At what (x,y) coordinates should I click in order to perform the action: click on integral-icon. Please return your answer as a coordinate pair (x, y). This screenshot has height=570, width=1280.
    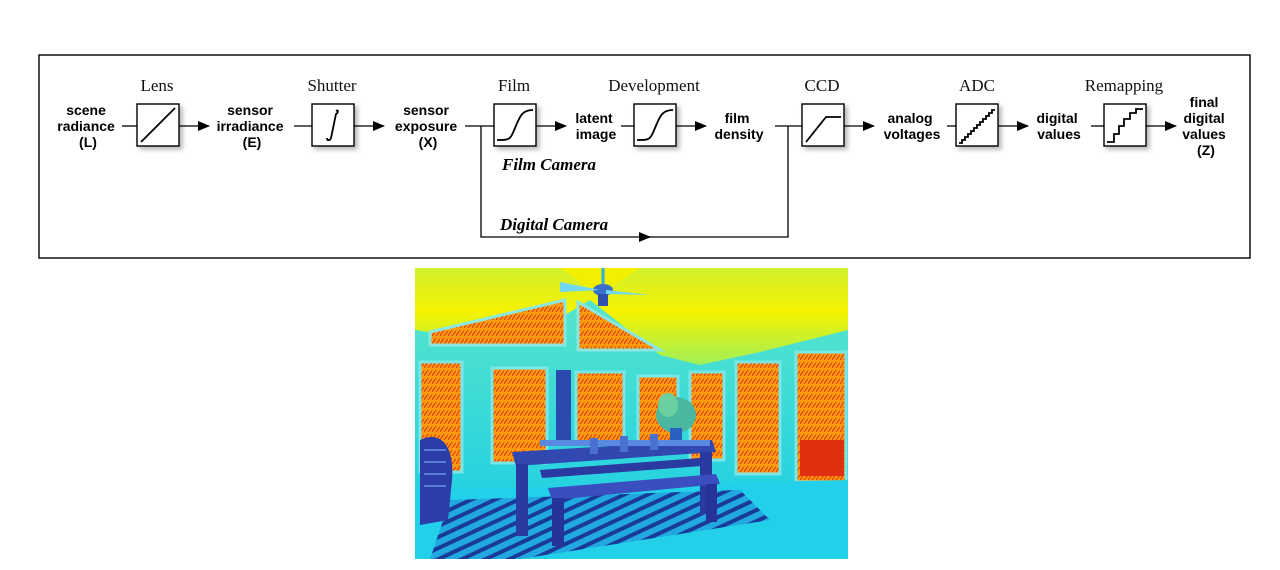
    Looking at the image, I should click on (332, 125).